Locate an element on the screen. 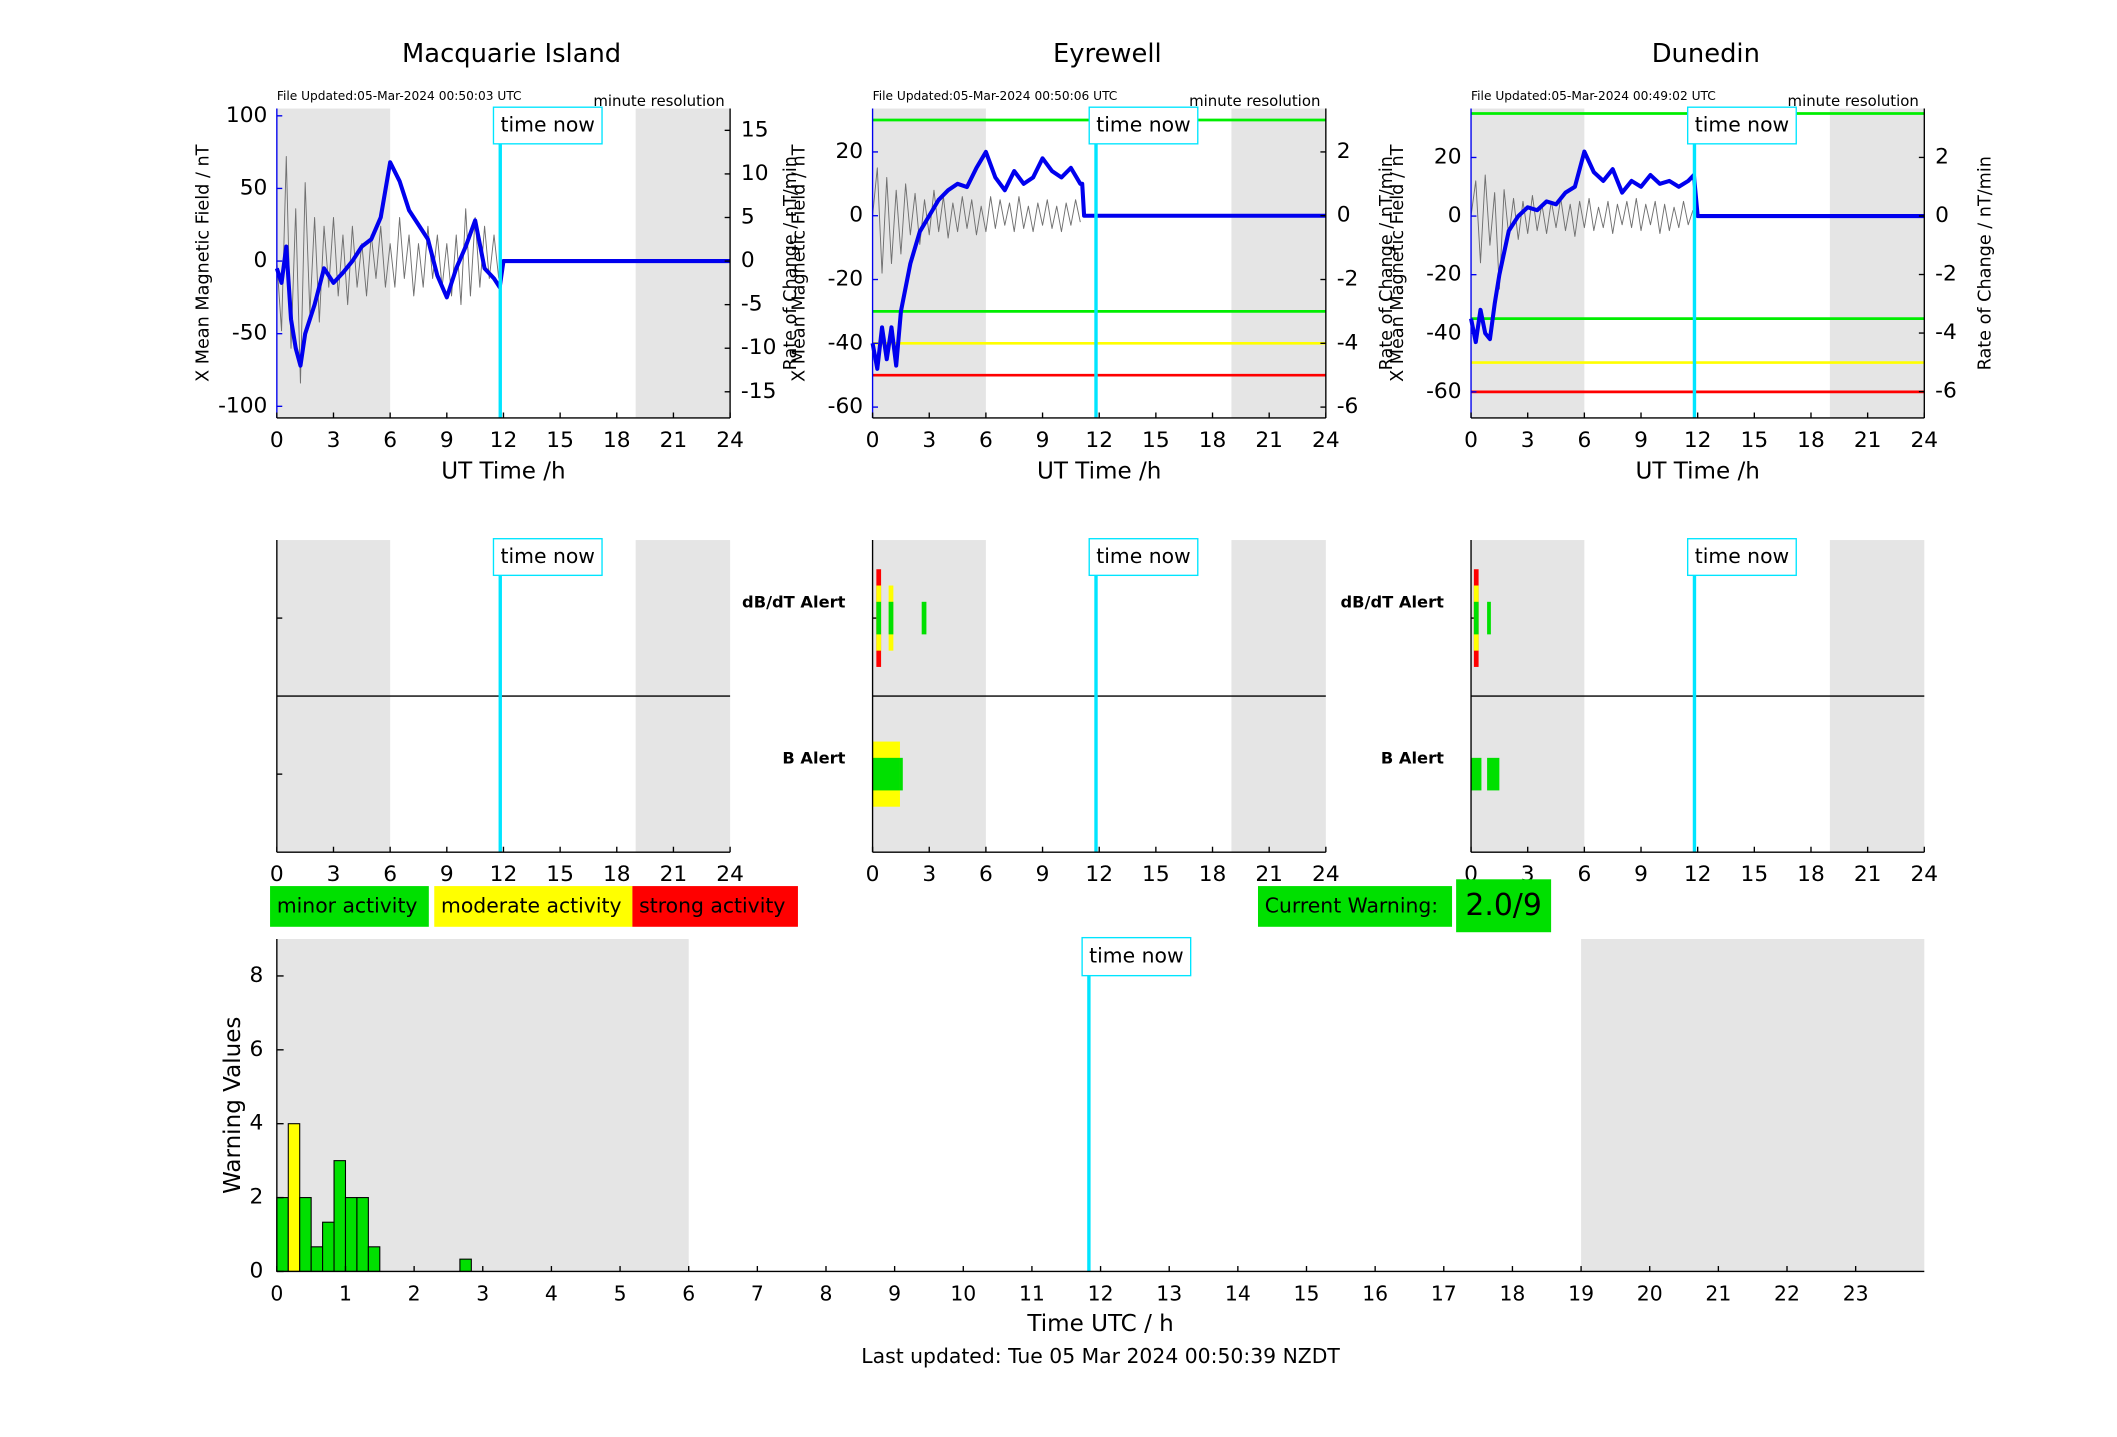 The width and height of the screenshot is (2117, 1437). x-tick-label: 11 is located at coordinates (1032, 1294).